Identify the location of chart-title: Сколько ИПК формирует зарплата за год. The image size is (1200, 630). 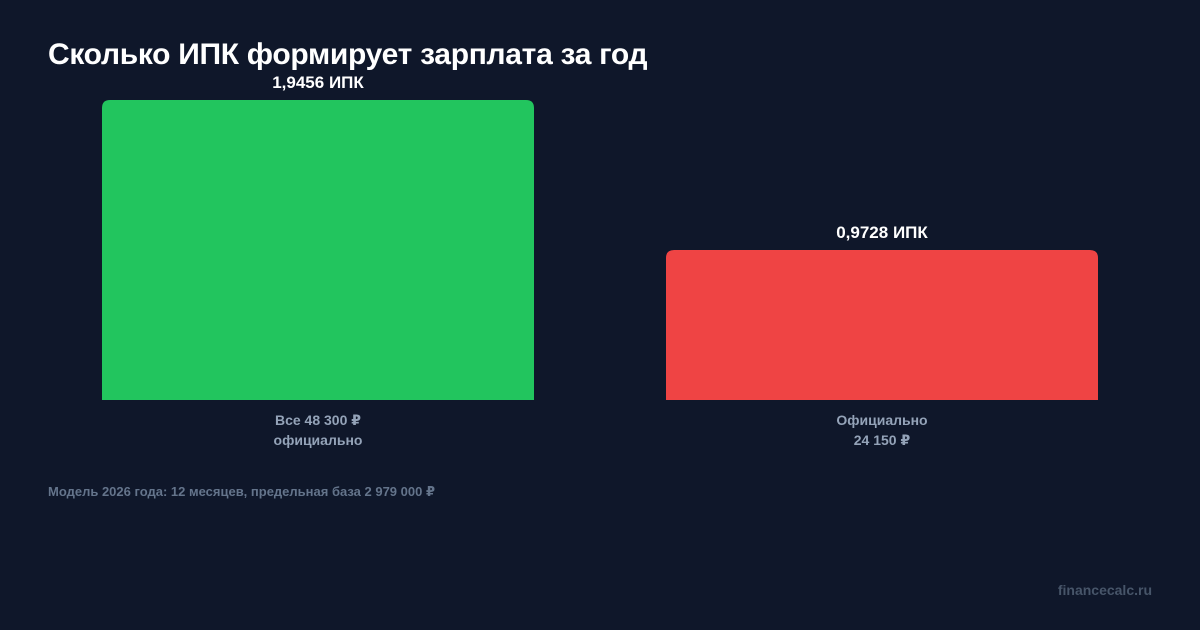
(348, 54).